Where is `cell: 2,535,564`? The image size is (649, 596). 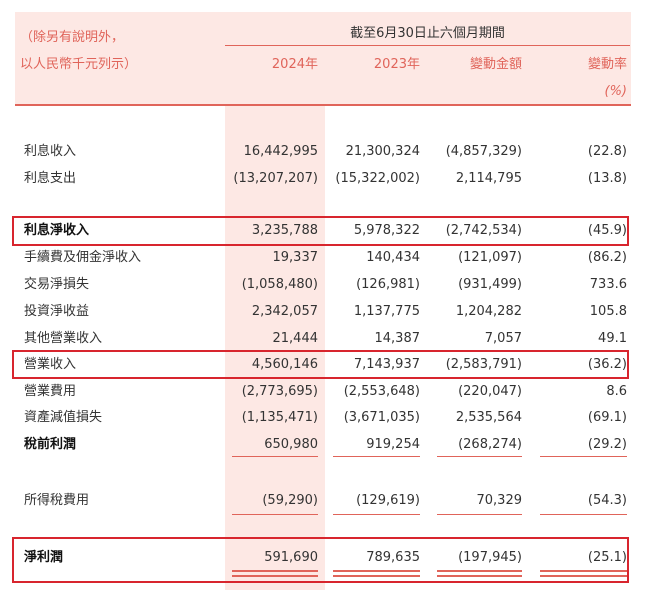 cell: 2,535,564 is located at coordinates (488, 417).